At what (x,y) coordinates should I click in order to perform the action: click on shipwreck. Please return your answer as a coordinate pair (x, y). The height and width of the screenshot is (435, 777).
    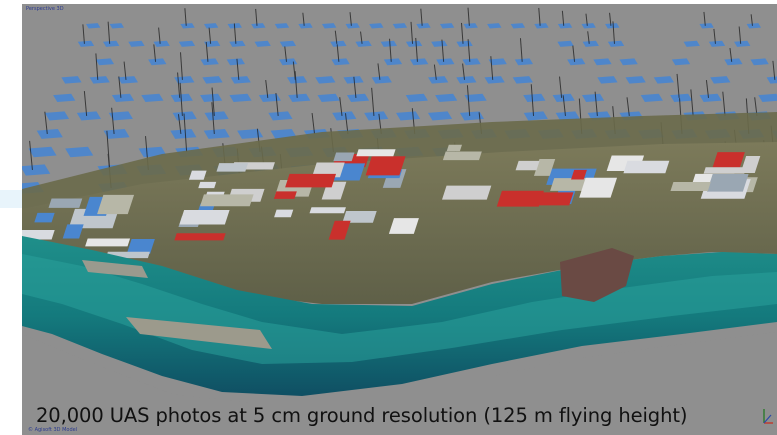
    Looking at the image, I should click on (597, 275).